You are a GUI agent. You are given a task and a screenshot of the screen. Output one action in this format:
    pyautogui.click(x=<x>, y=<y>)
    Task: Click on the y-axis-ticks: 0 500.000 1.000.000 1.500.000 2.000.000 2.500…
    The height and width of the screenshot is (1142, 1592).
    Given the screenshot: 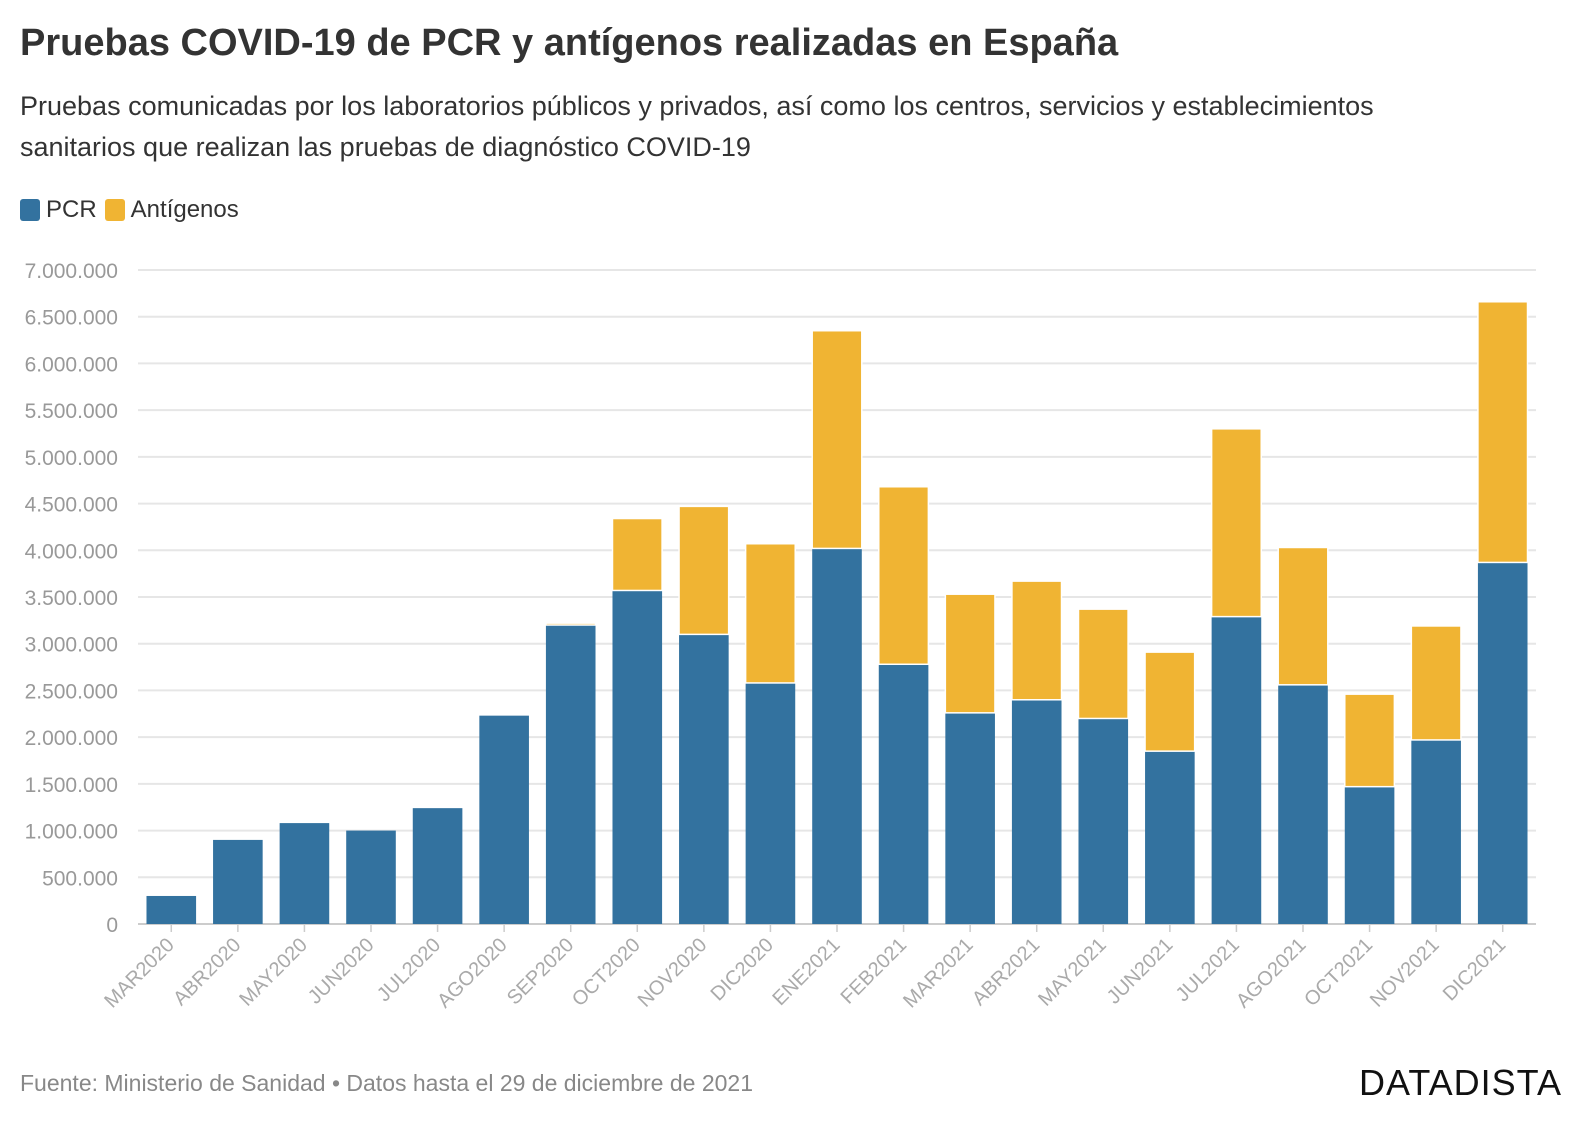 What is the action you would take?
    pyautogui.click(x=71, y=598)
    